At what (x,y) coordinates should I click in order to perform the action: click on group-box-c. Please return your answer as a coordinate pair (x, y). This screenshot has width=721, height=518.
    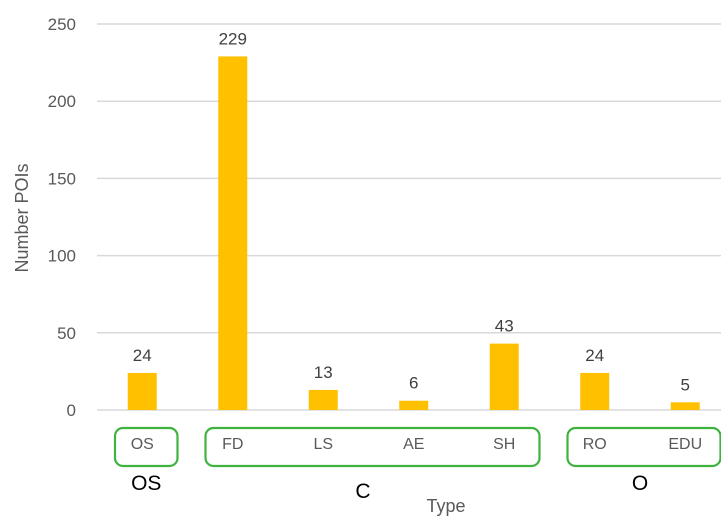
    Looking at the image, I should click on (372, 447).